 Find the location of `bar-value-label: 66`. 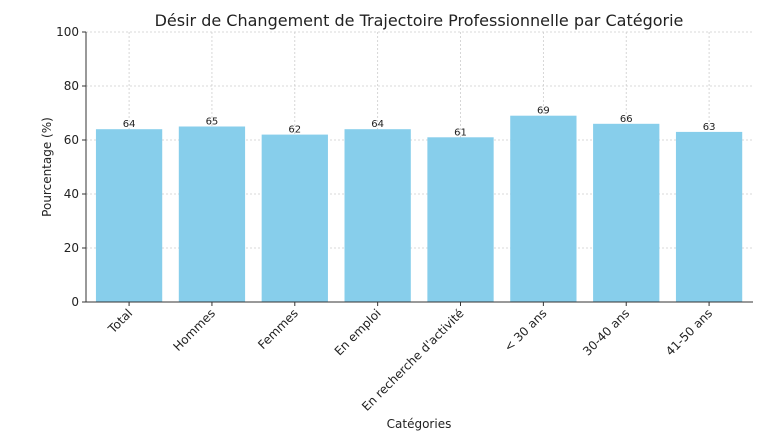

bar-value-label: 66 is located at coordinates (626, 119).